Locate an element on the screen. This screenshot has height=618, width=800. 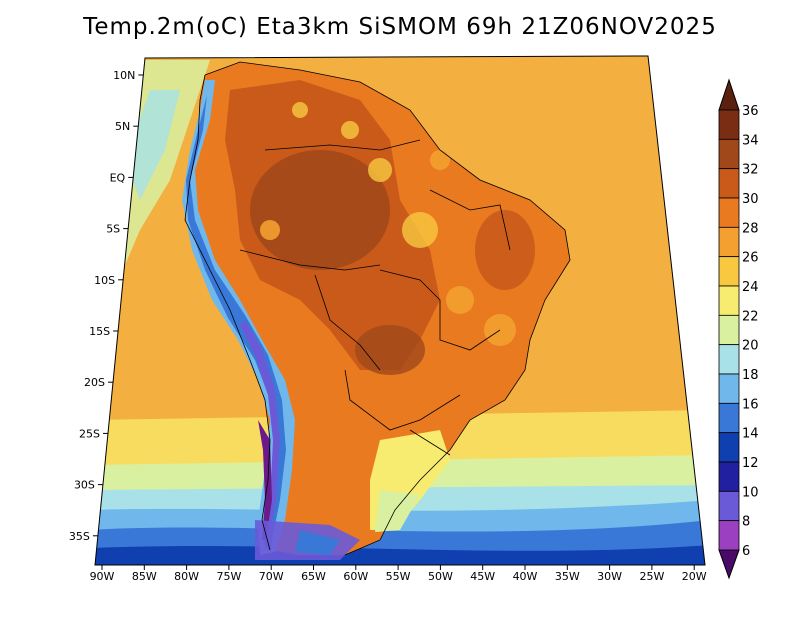
lat-label: 10S is located at coordinates (104, 280).